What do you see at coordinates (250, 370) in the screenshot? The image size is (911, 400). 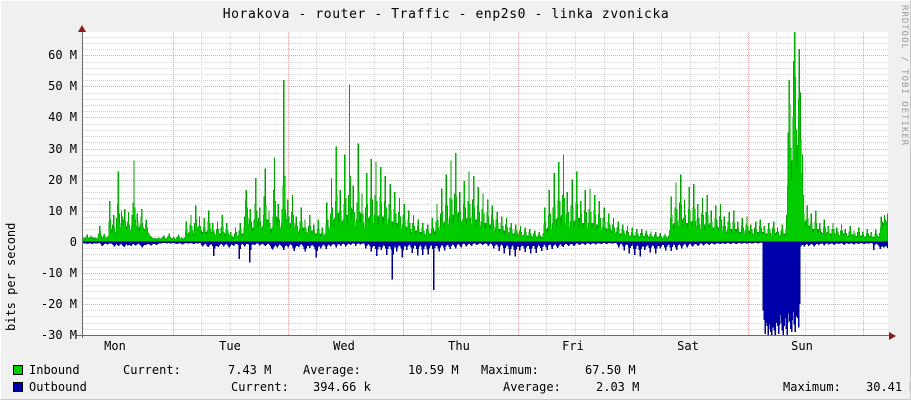 I see `legend-current-value: 7.43 M` at bounding box center [250, 370].